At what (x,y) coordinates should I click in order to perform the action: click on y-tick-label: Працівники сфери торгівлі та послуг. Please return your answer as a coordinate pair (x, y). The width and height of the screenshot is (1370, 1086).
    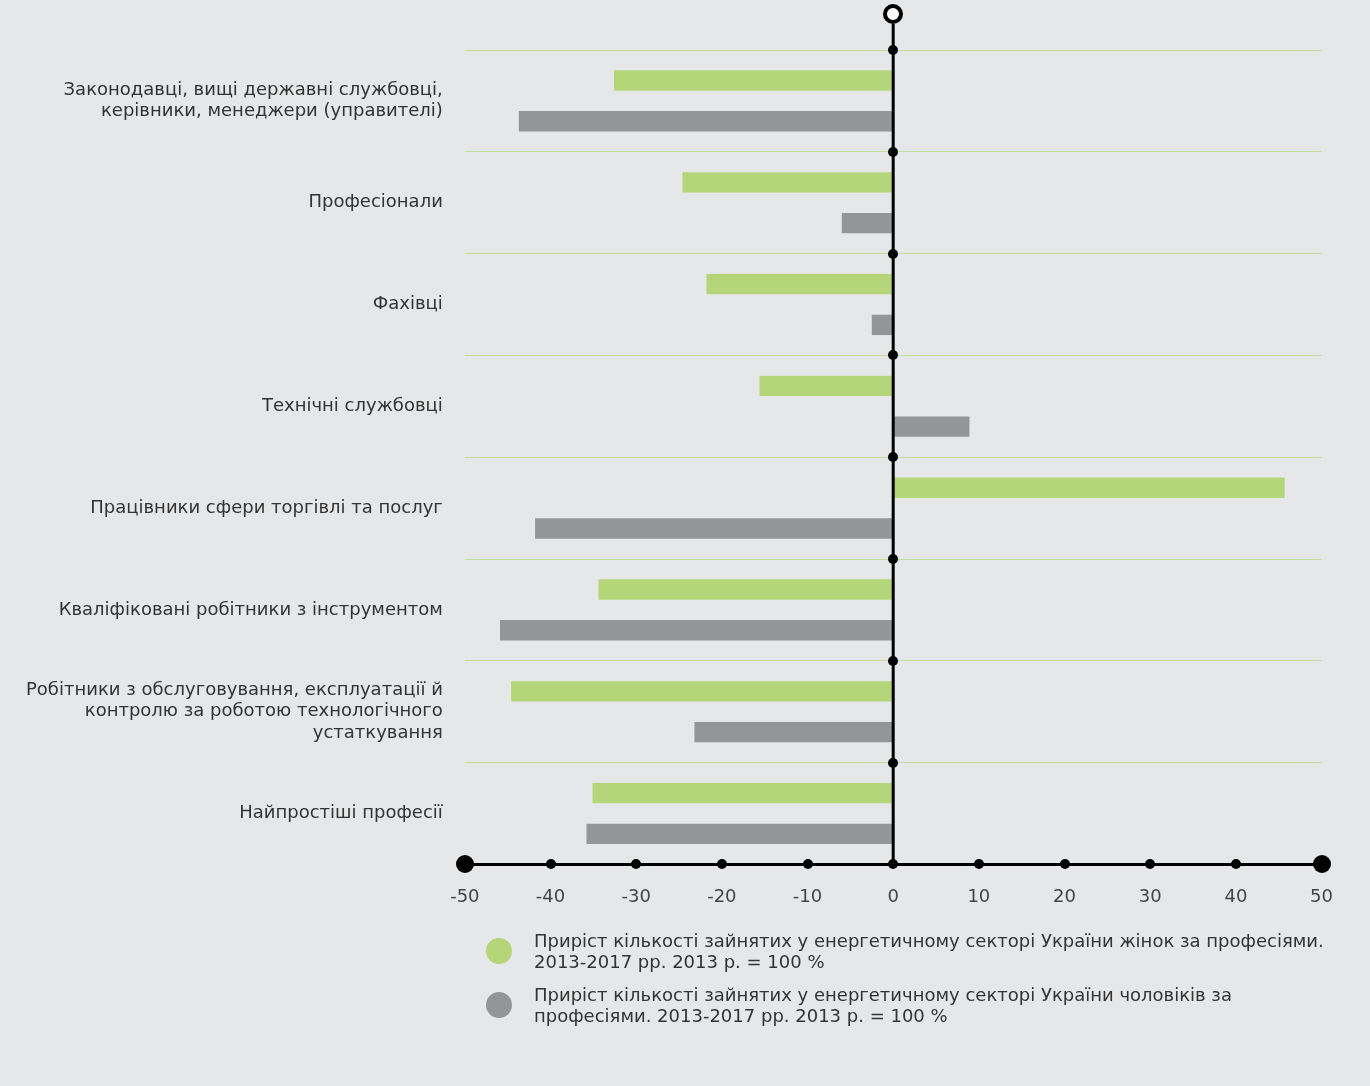
    Looking at the image, I should click on (266, 506).